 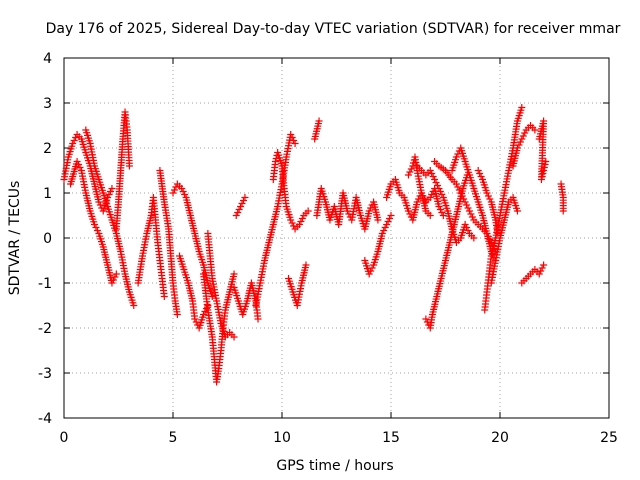 What do you see at coordinates (334, 466) in the screenshot?
I see `x-axis-label: GPS time / hours` at bounding box center [334, 466].